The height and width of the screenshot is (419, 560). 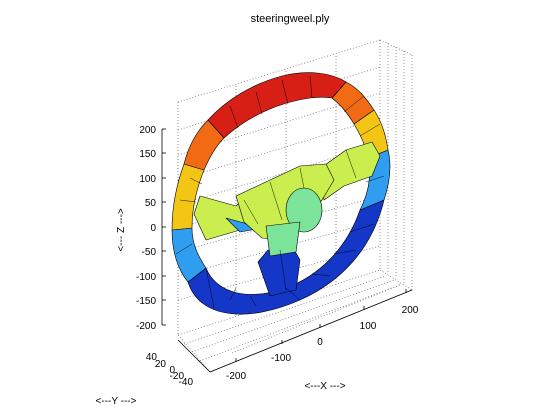 I want to click on x-tick-label: 0, so click(x=320, y=342).